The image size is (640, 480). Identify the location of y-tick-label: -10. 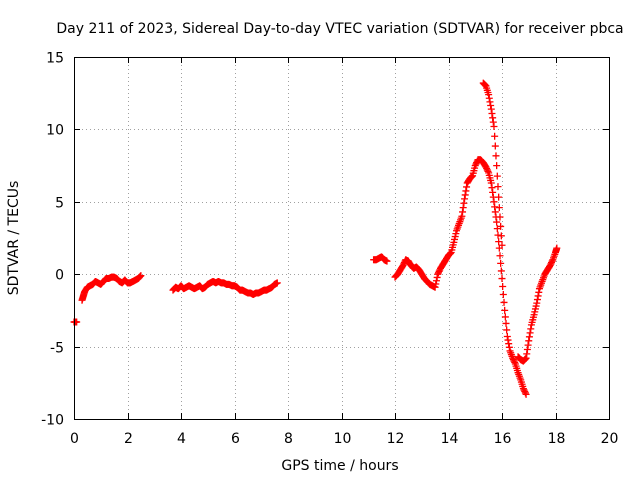
(52, 421).